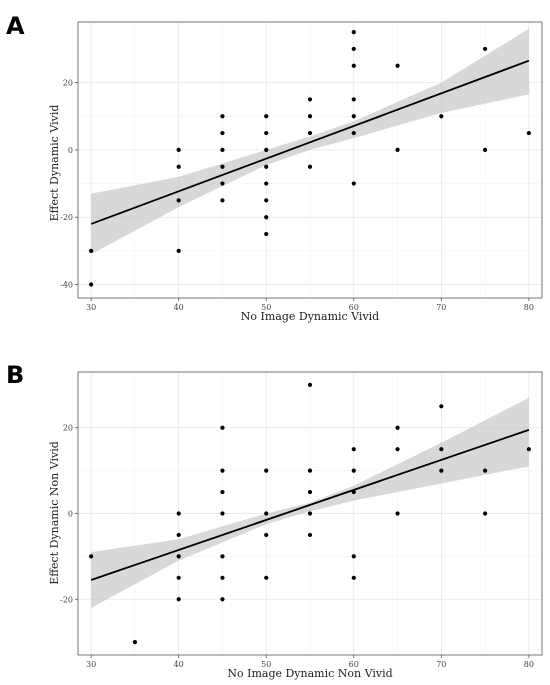  I want to click on panel-letter-b: B, so click(15, 375).